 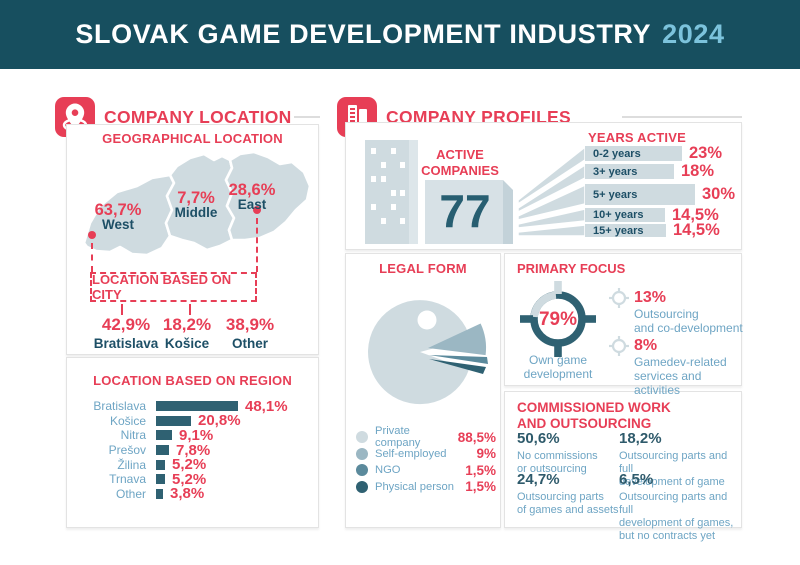 What do you see at coordinates (538, 479) in the screenshot?
I see `commissioned-value: 24,7%` at bounding box center [538, 479].